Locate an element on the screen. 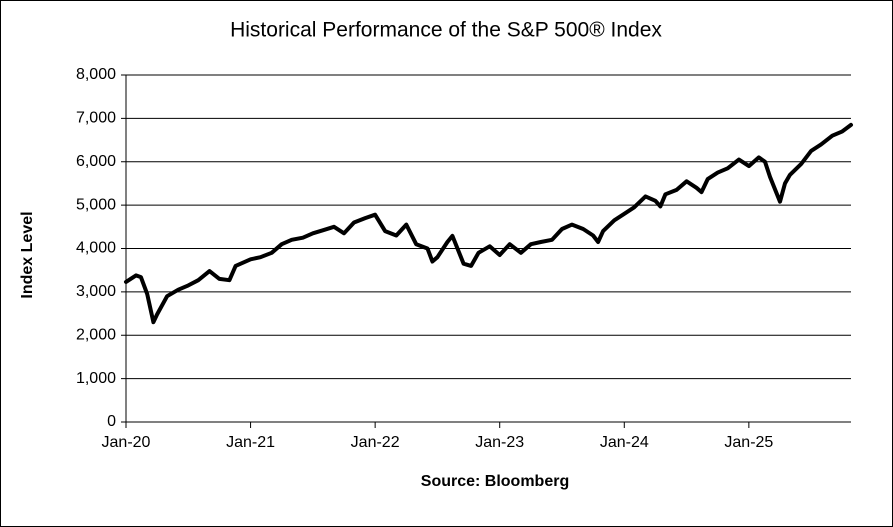  x-tick-label: Jan-25 is located at coordinates (748, 442).